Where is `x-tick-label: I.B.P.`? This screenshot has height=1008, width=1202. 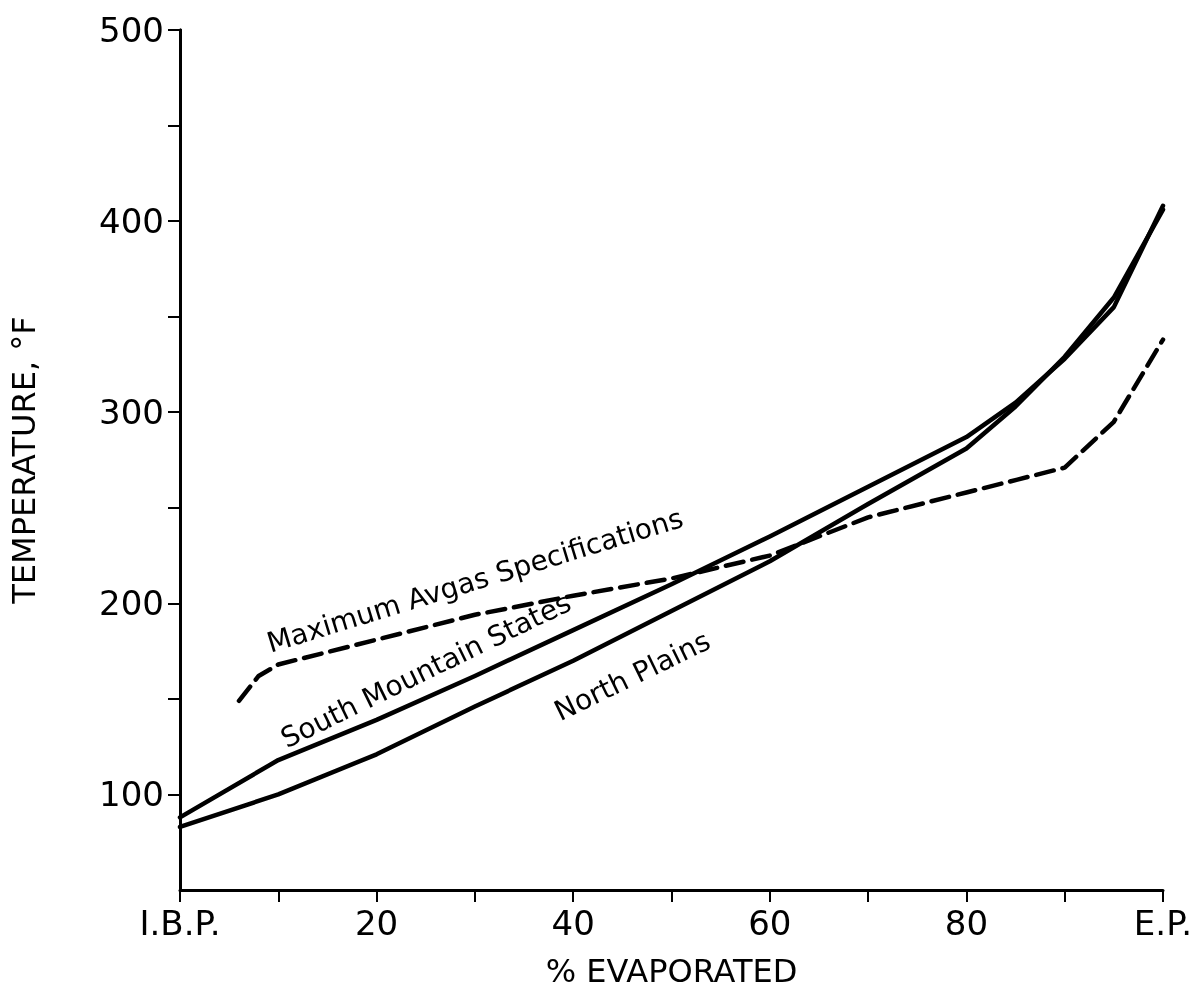
x-tick-label: I.B.P. is located at coordinates (180, 923).